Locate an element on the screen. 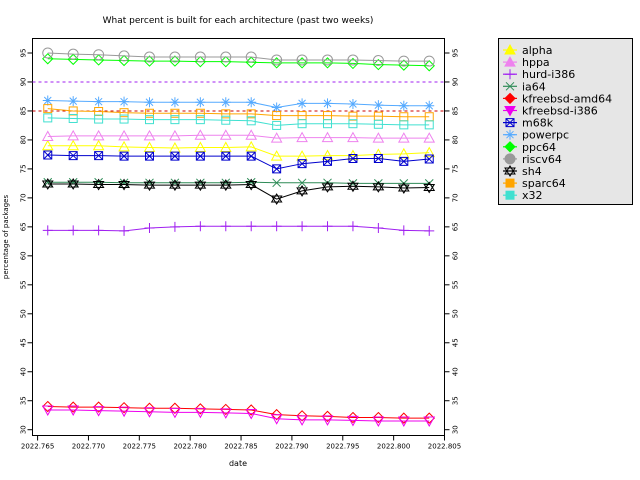 Image resolution: width=640 pixels, height=480 pixels. series-line-m68k is located at coordinates (238, 162).